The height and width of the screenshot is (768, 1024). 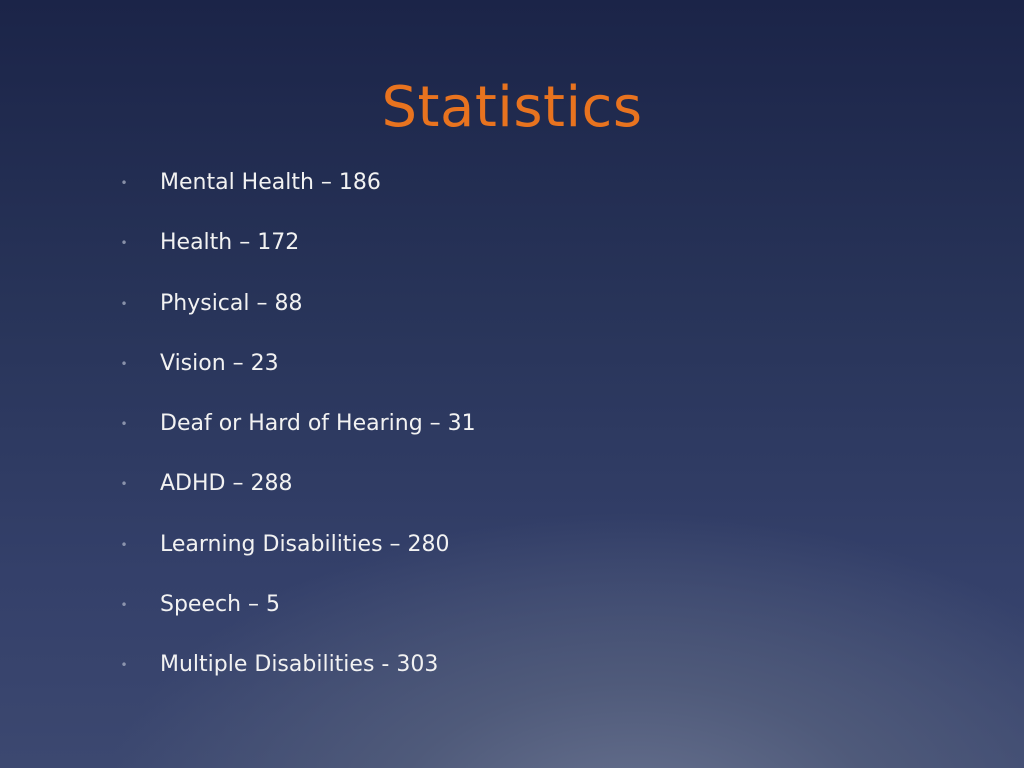 What do you see at coordinates (231, 303) in the screenshot?
I see `list-item-text: Physical – 88` at bounding box center [231, 303].